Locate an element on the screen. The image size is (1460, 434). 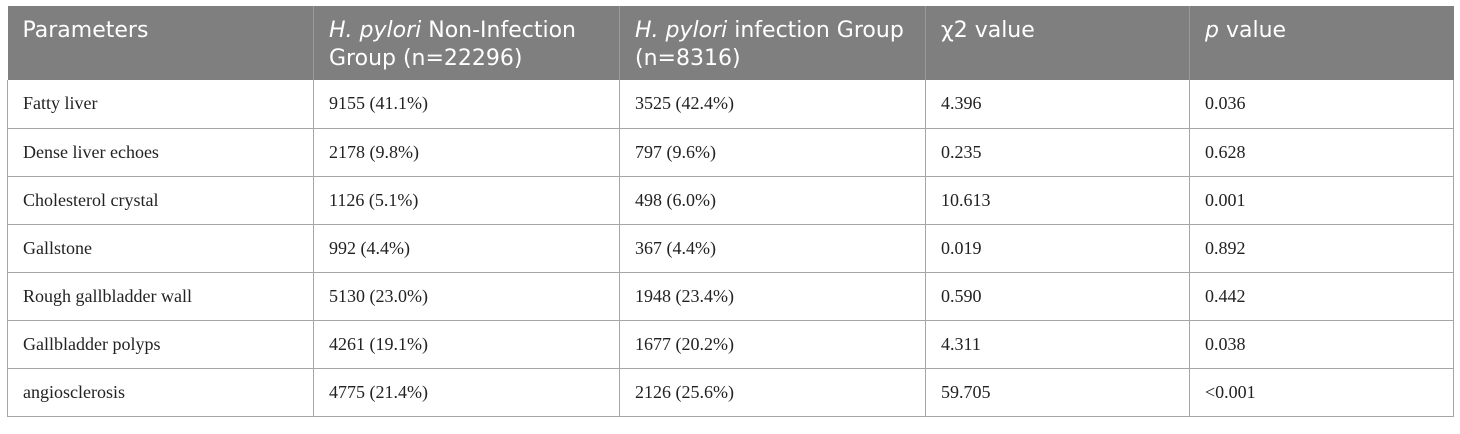
cell-parameter: Rough gallbladder wall is located at coordinates (160, 296).